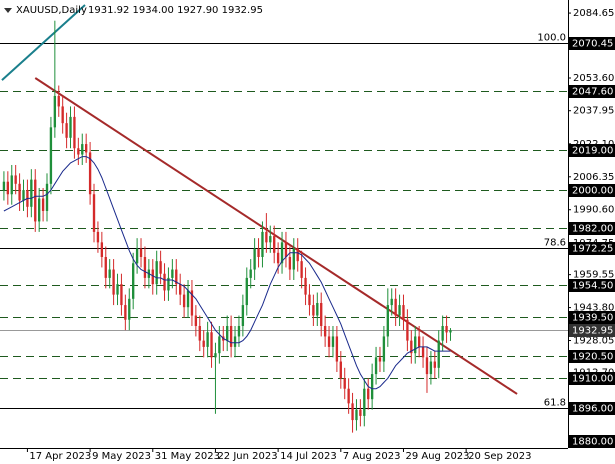 This screenshot has width=615, height=464. What do you see at coordinates (592, 249) in the screenshot?
I see `level-label: 1972.25` at bounding box center [592, 249].